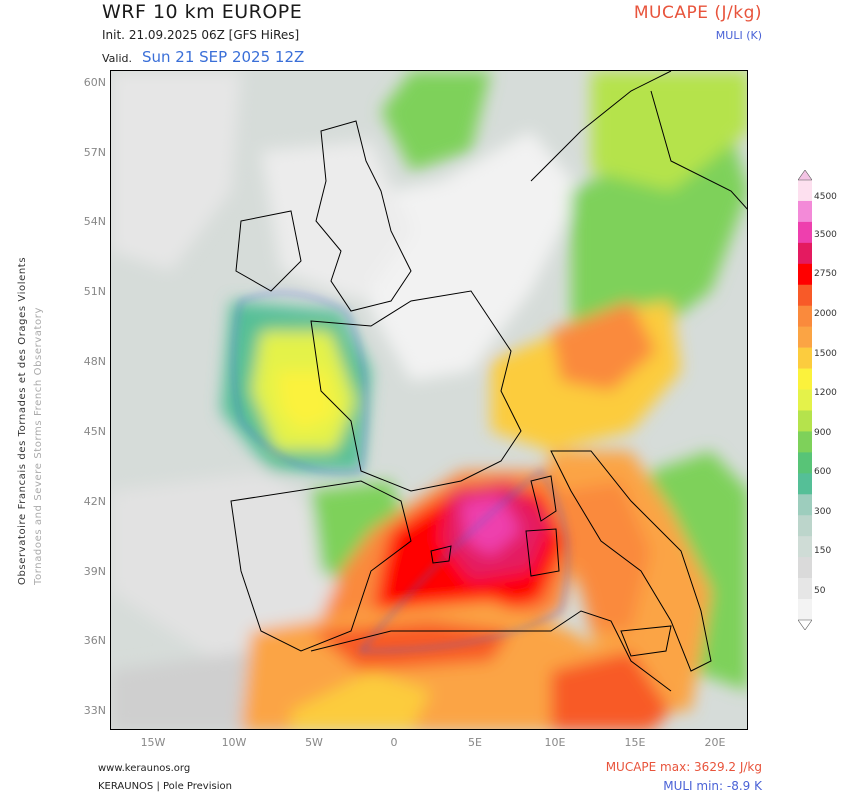 This screenshot has width=860, height=800. Describe the element at coordinates (738, 35) in the screenshot. I see `parameter-subtitle: MULI (K)` at that location.